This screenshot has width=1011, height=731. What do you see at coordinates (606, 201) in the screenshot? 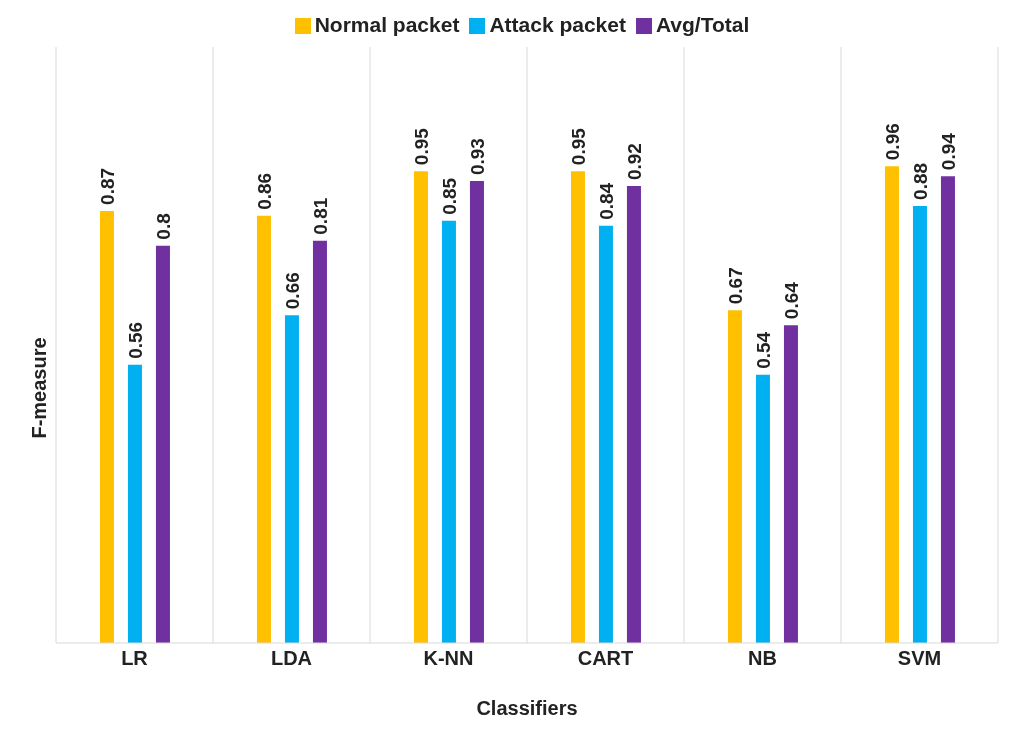
I see `data-label: 0.84` at bounding box center [606, 201].